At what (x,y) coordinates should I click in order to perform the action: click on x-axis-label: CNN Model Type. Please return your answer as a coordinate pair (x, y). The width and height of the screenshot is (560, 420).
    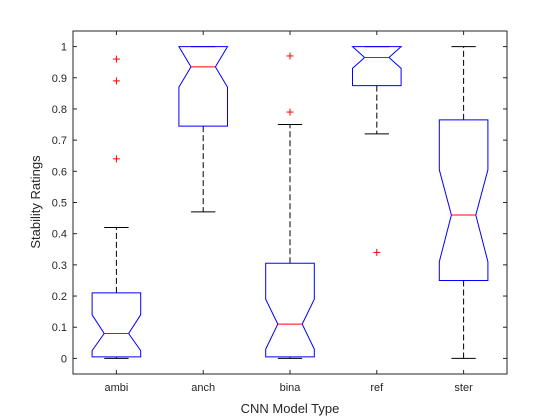
    Looking at the image, I should click on (290, 408).